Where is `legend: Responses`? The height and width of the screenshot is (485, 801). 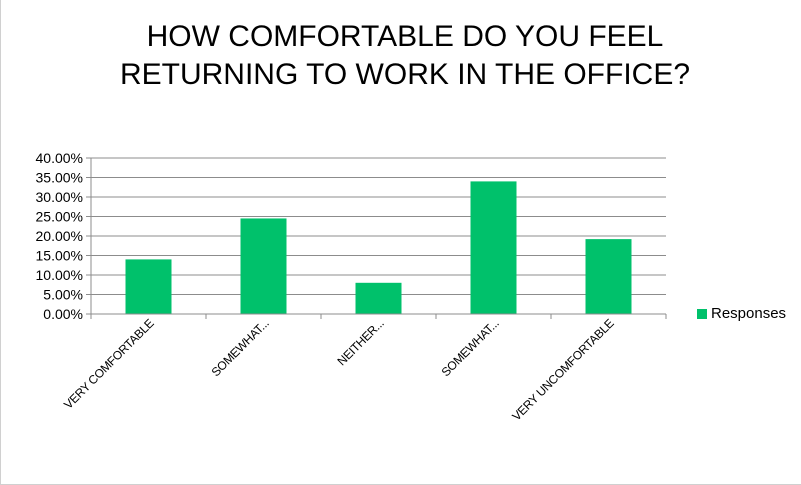 legend: Responses is located at coordinates (741, 313).